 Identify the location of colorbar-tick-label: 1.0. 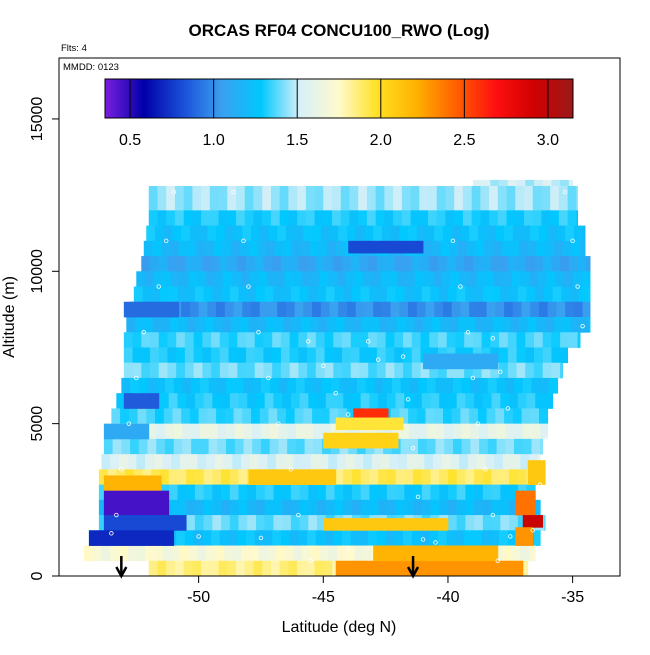
(214, 140).